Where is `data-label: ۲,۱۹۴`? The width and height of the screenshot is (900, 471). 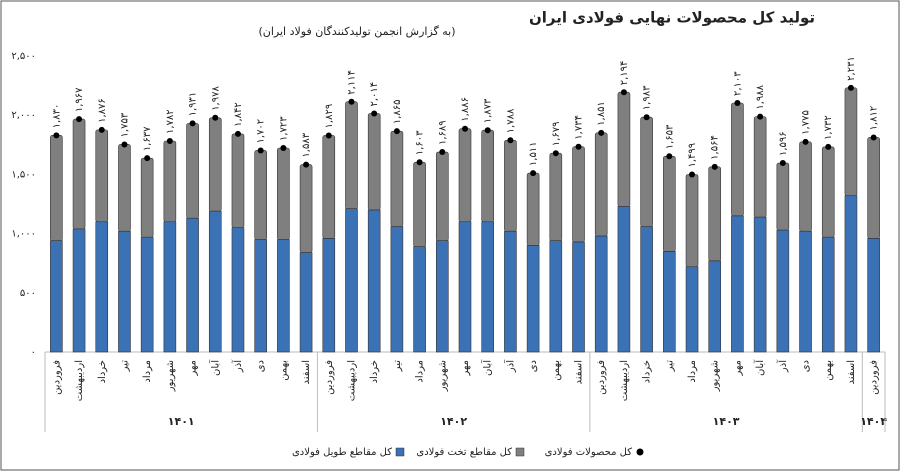
data-label: ۲,۱۹۴ is located at coordinates (624, 73).